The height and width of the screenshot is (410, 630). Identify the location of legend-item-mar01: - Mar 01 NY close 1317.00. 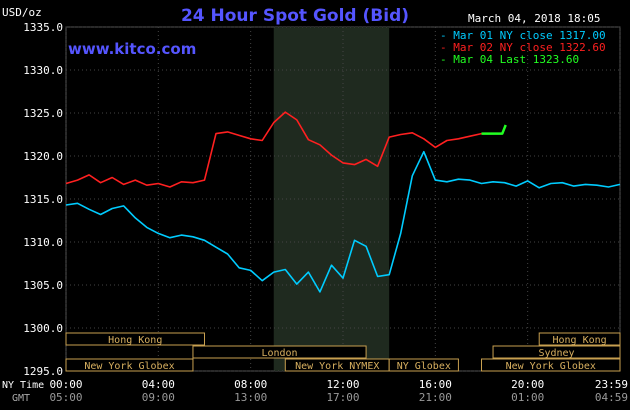
(523, 35).